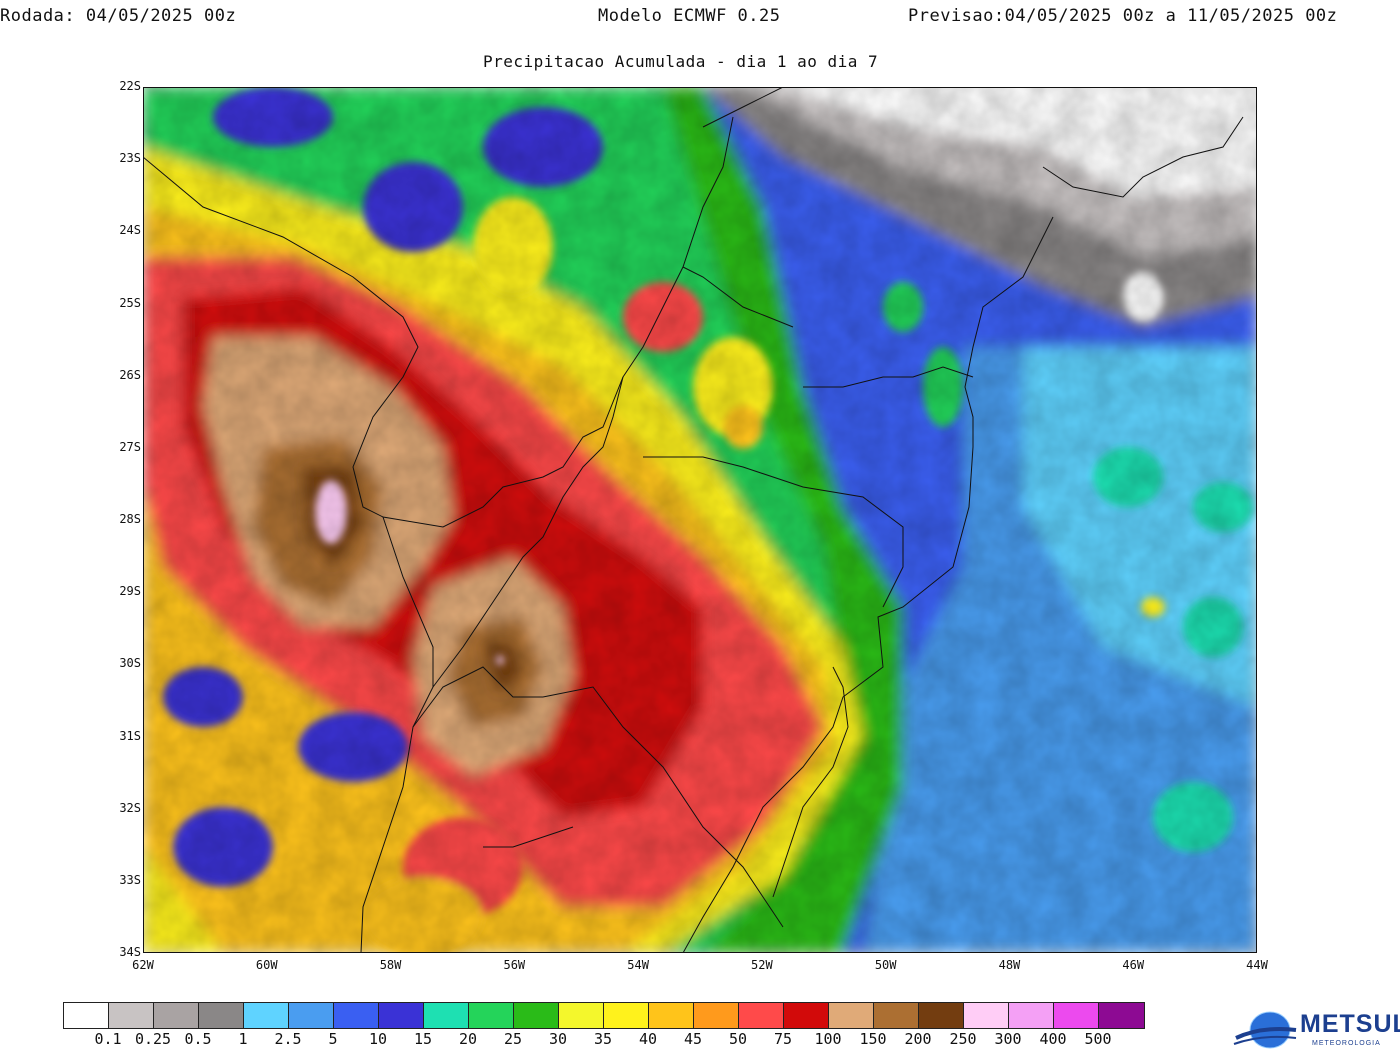 The height and width of the screenshot is (1056, 1400). Describe the element at coordinates (918, 1039) in the screenshot. I see `legend-value: 200` at that location.